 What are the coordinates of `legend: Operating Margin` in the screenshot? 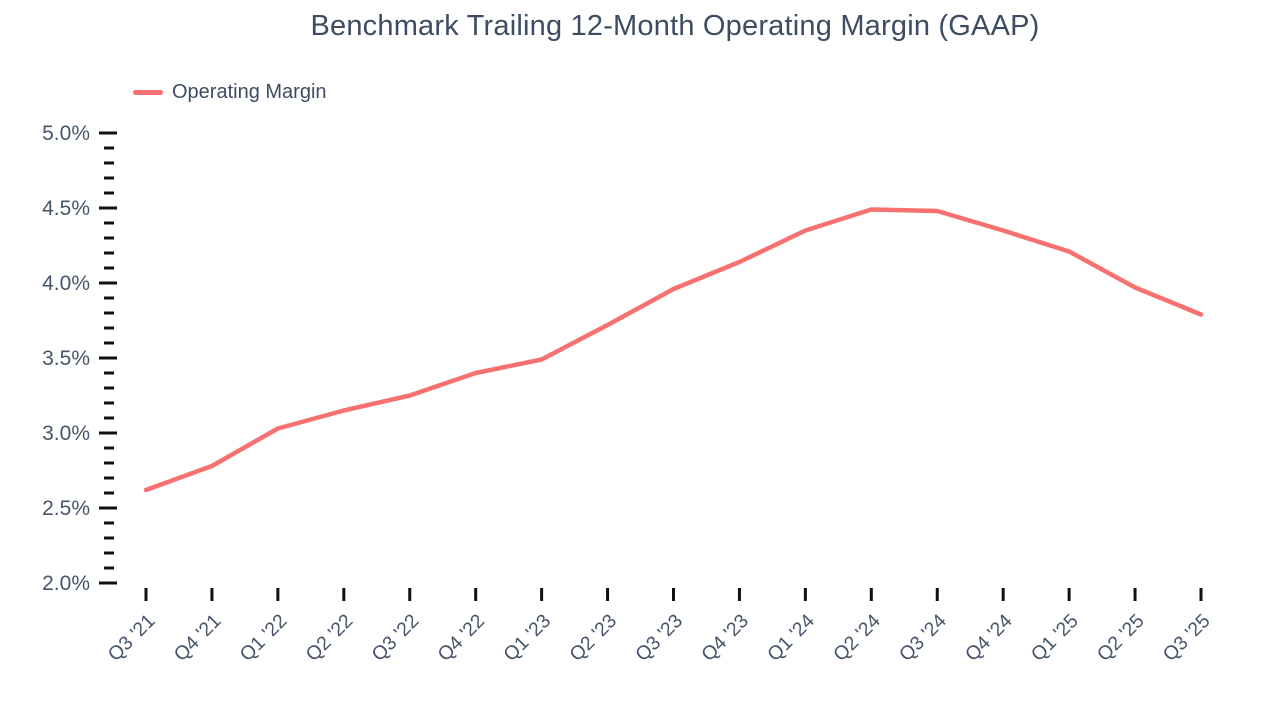 It's located at (230, 92).